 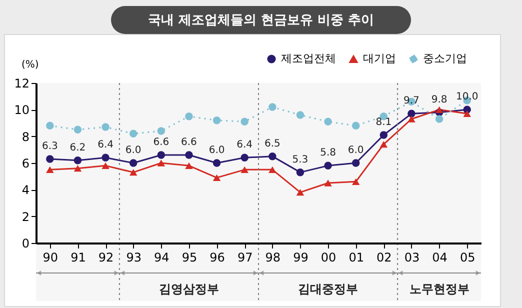 I want to click on legend-label: 제조업전체, so click(x=308, y=58).